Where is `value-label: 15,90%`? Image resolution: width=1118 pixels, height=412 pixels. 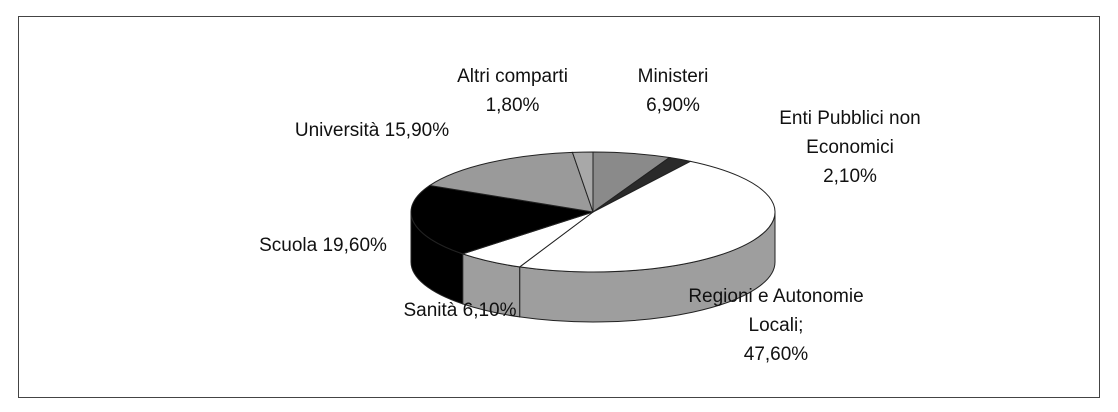
value-label: 15,90% is located at coordinates (417, 130).